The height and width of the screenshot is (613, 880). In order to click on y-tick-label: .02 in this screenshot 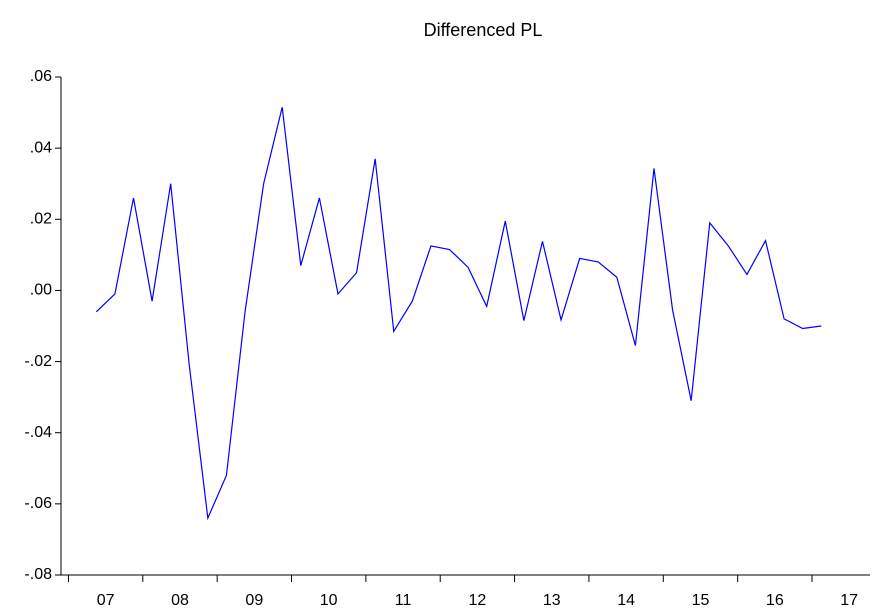, I will do `click(41, 219)`.